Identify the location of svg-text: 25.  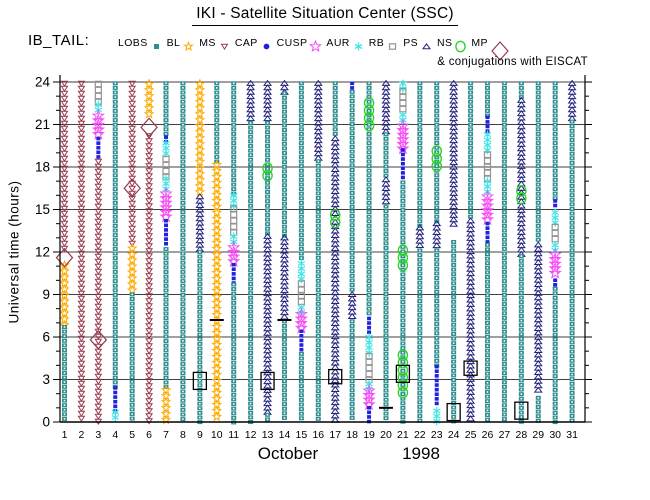
(471, 435).